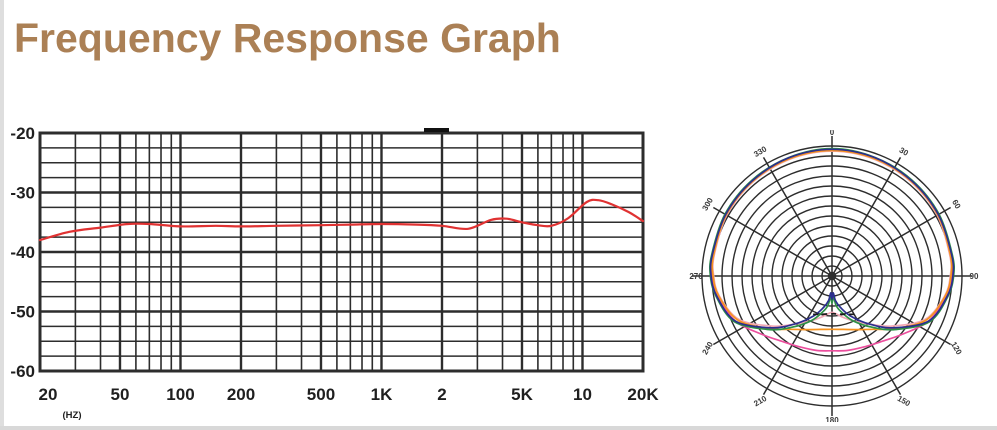  What do you see at coordinates (22, 252) in the screenshot?
I see `y-tick-label: -40` at bounding box center [22, 252].